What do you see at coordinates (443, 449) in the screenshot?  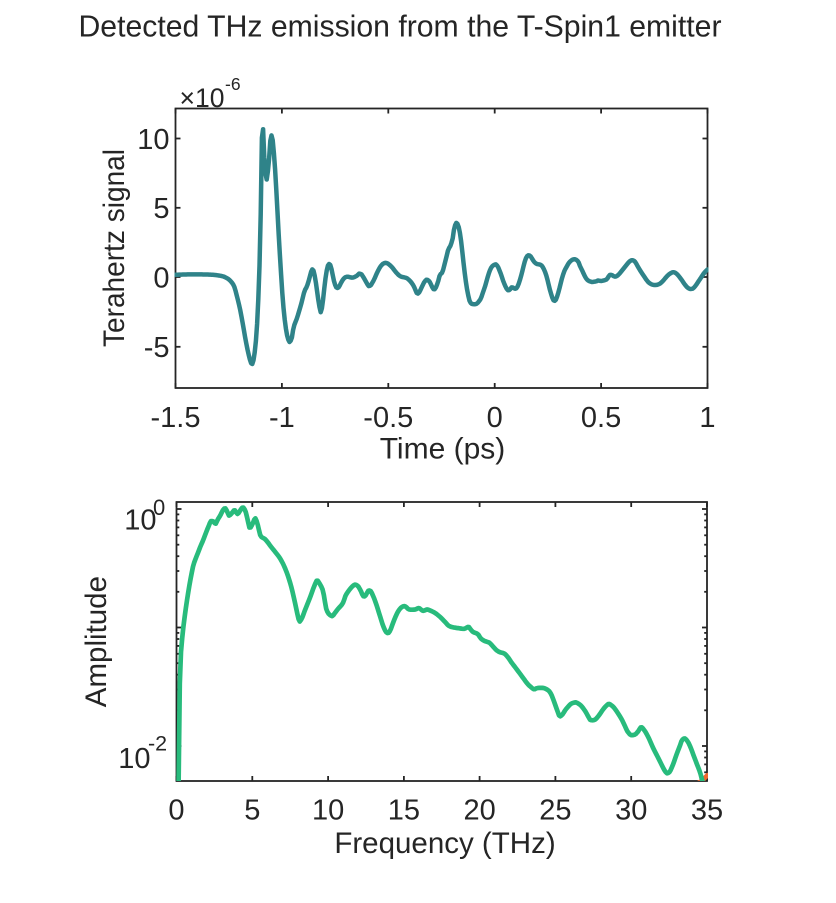 I see `svg-text: Time (ps)` at bounding box center [443, 449].